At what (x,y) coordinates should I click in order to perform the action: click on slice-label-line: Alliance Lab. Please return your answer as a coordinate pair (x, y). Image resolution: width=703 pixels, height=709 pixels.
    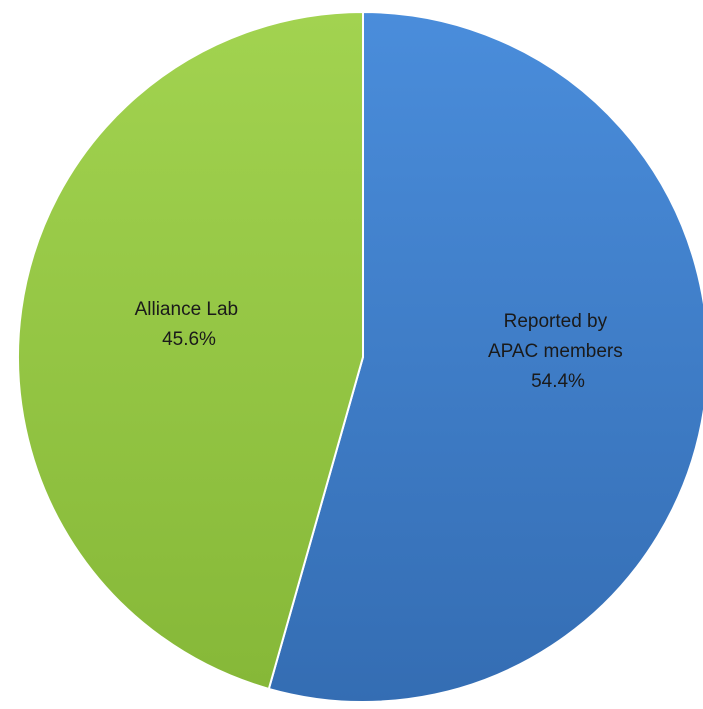
    Looking at the image, I should click on (187, 309).